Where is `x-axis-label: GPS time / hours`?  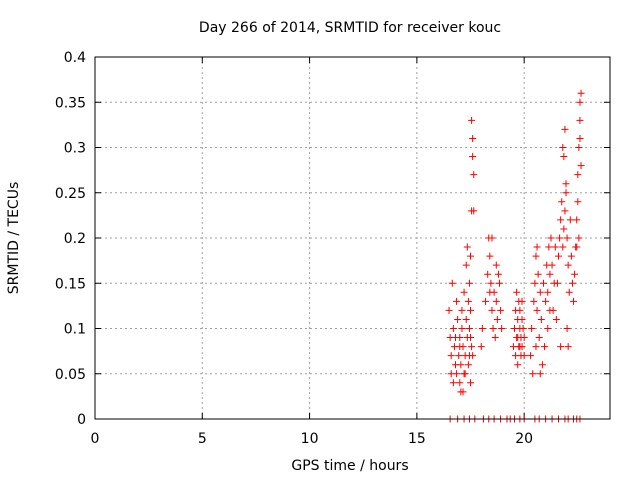
x-axis-label: GPS time / hours is located at coordinates (349, 466).